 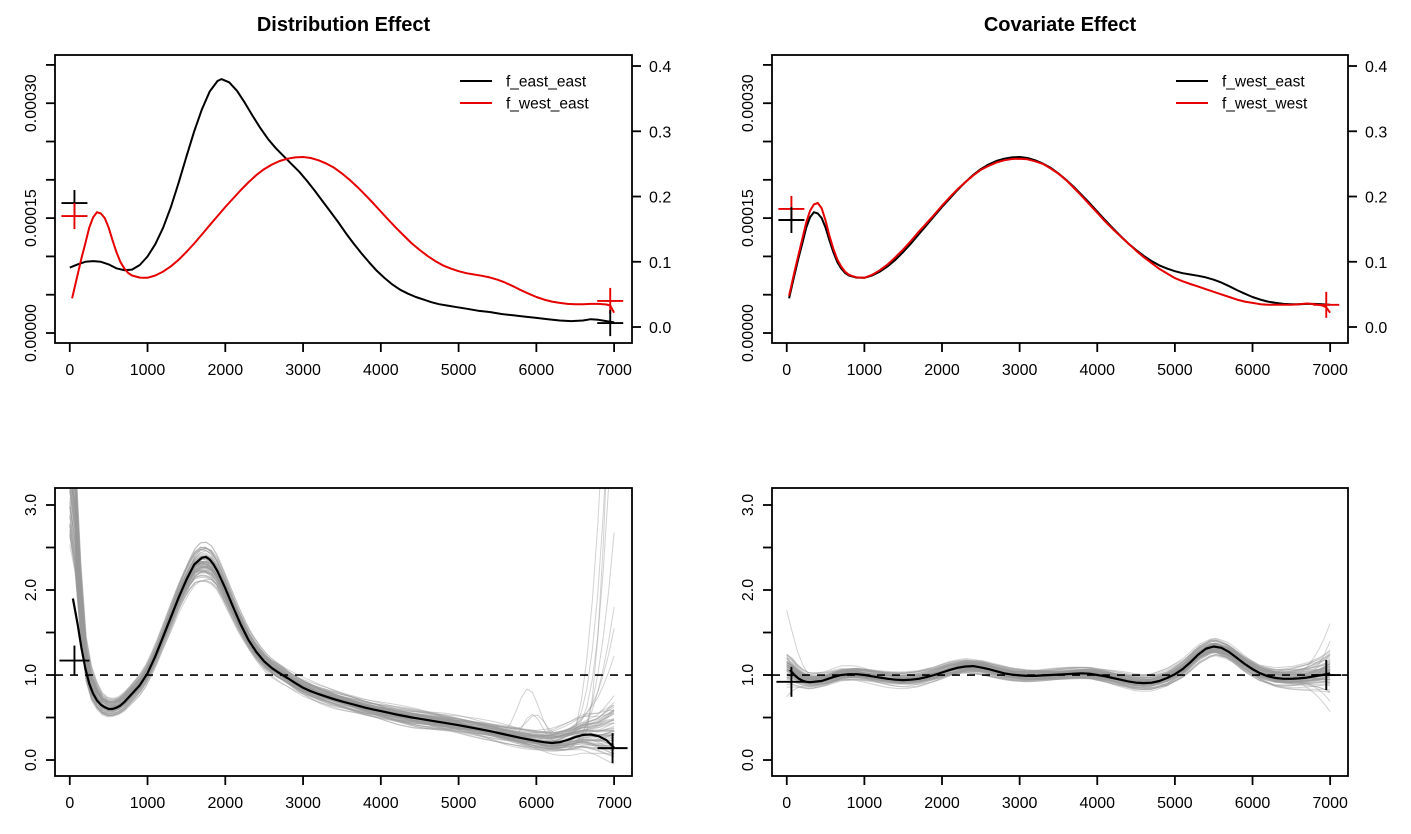 What do you see at coordinates (31, 760) in the screenshot?
I see `y-left-tick-label: 0.0` at bounding box center [31, 760].